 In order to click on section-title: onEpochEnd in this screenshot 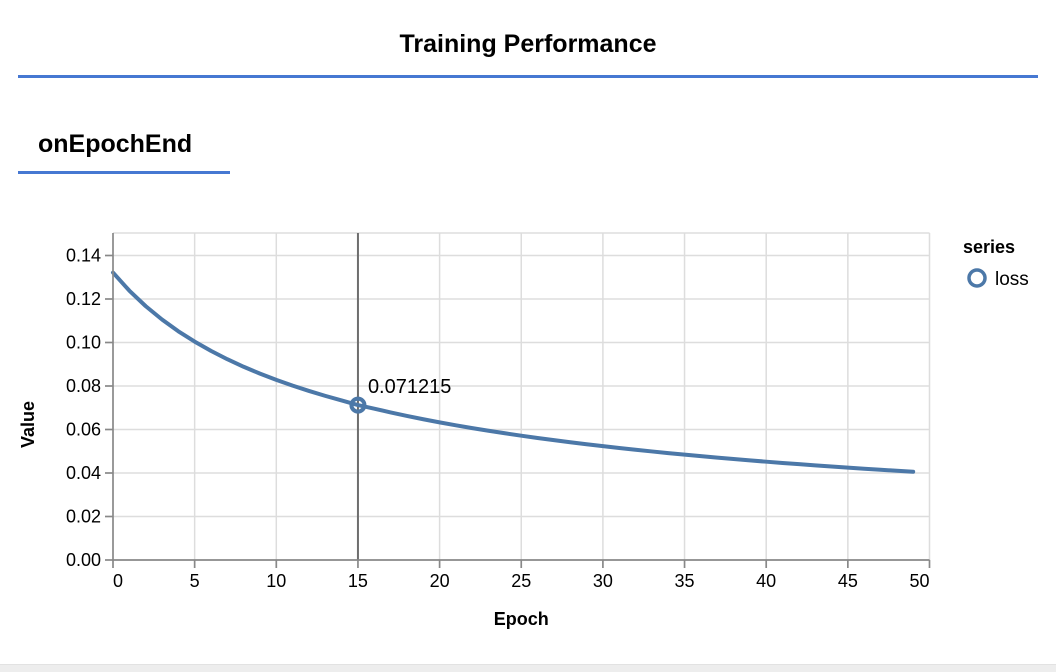, I will do `click(115, 144)`.